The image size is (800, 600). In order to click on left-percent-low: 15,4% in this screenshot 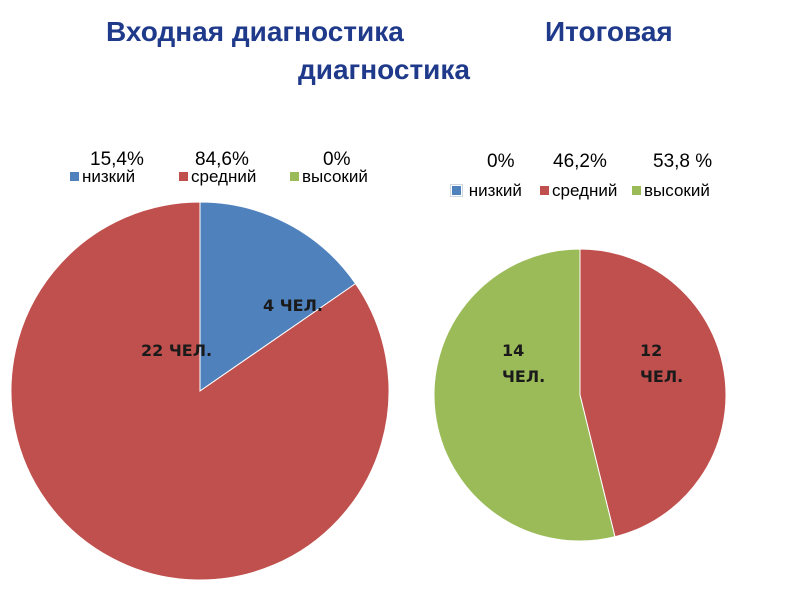, I will do `click(117, 159)`.